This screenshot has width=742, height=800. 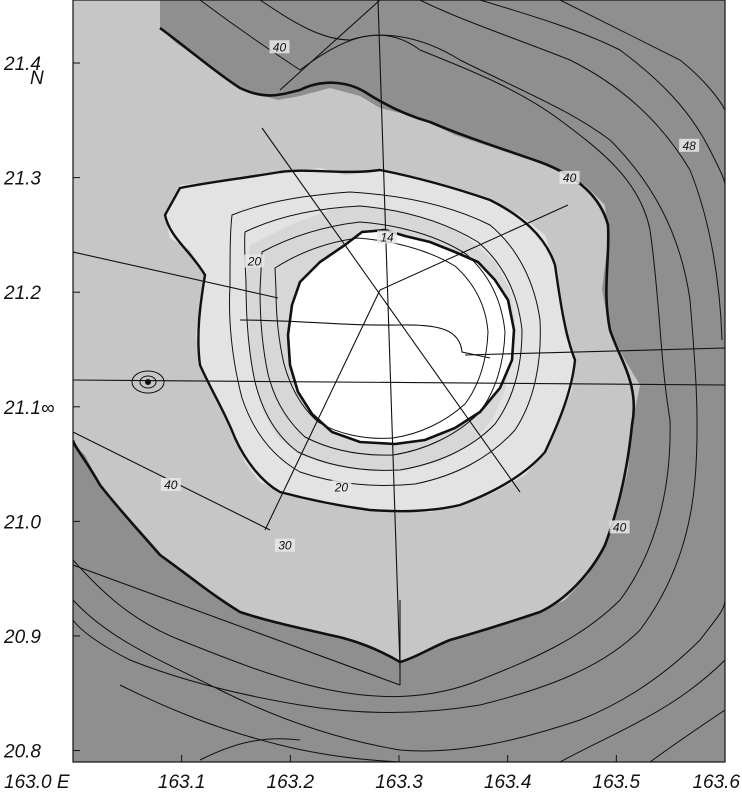 I want to click on y-axis: 21.4 21.3 21.2 21.1∞ 21.0 20.9 20.8, so click(x=41, y=408).